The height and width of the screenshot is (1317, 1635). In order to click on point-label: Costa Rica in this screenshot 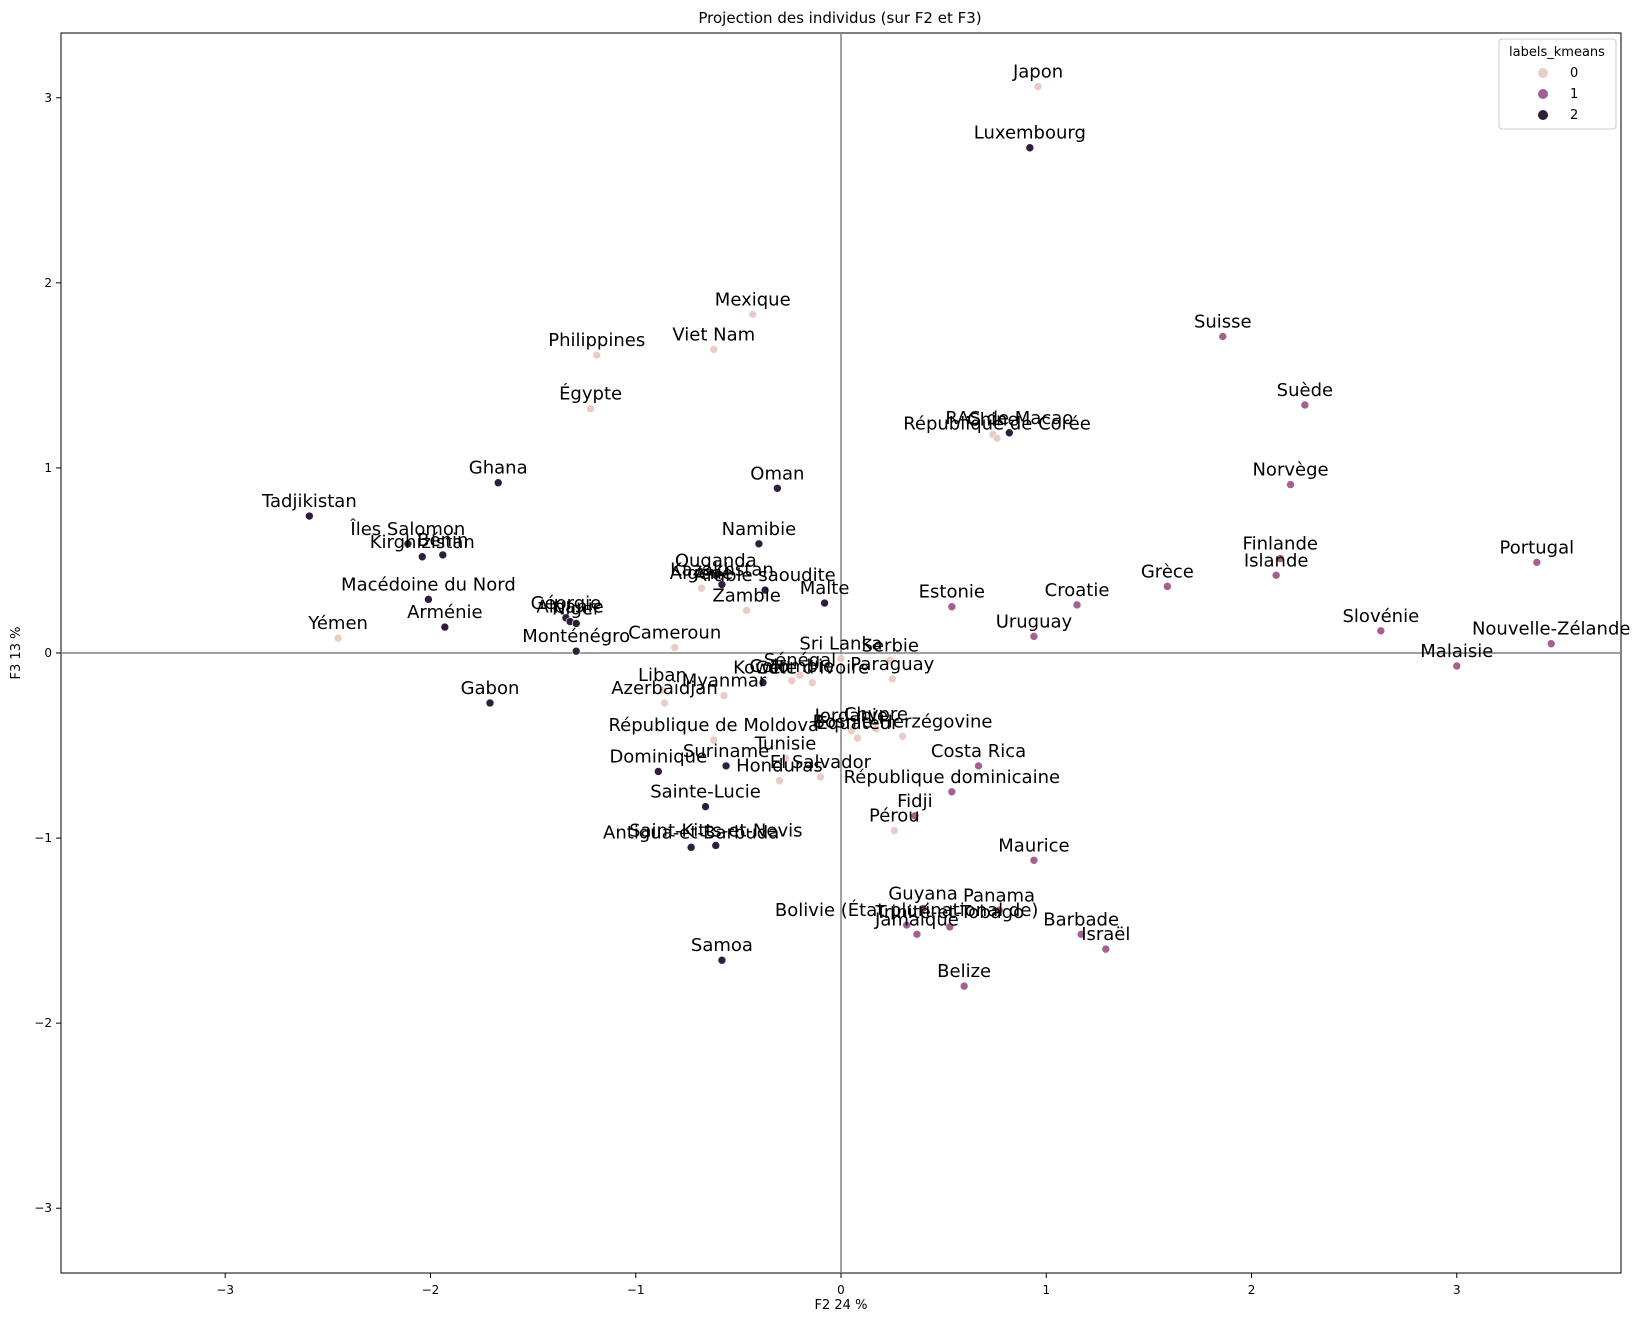, I will do `click(978, 751)`.